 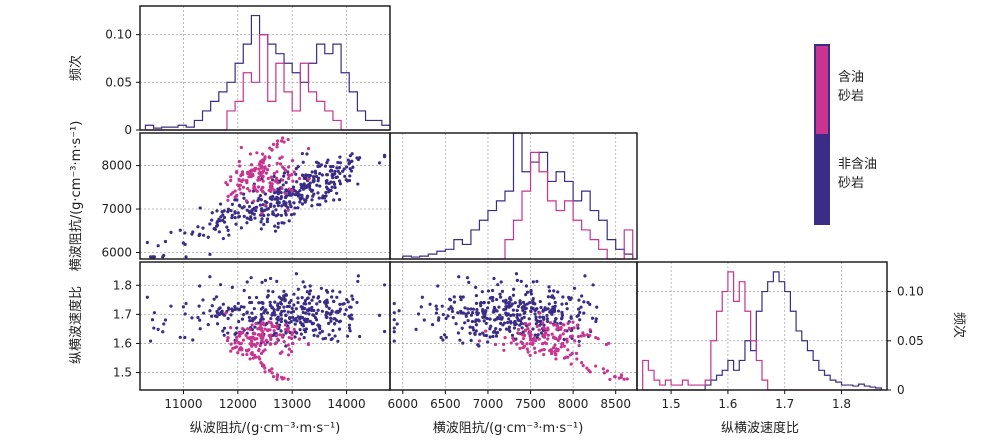 I want to click on leg-non-line-1: 砂岩, so click(x=851, y=183).